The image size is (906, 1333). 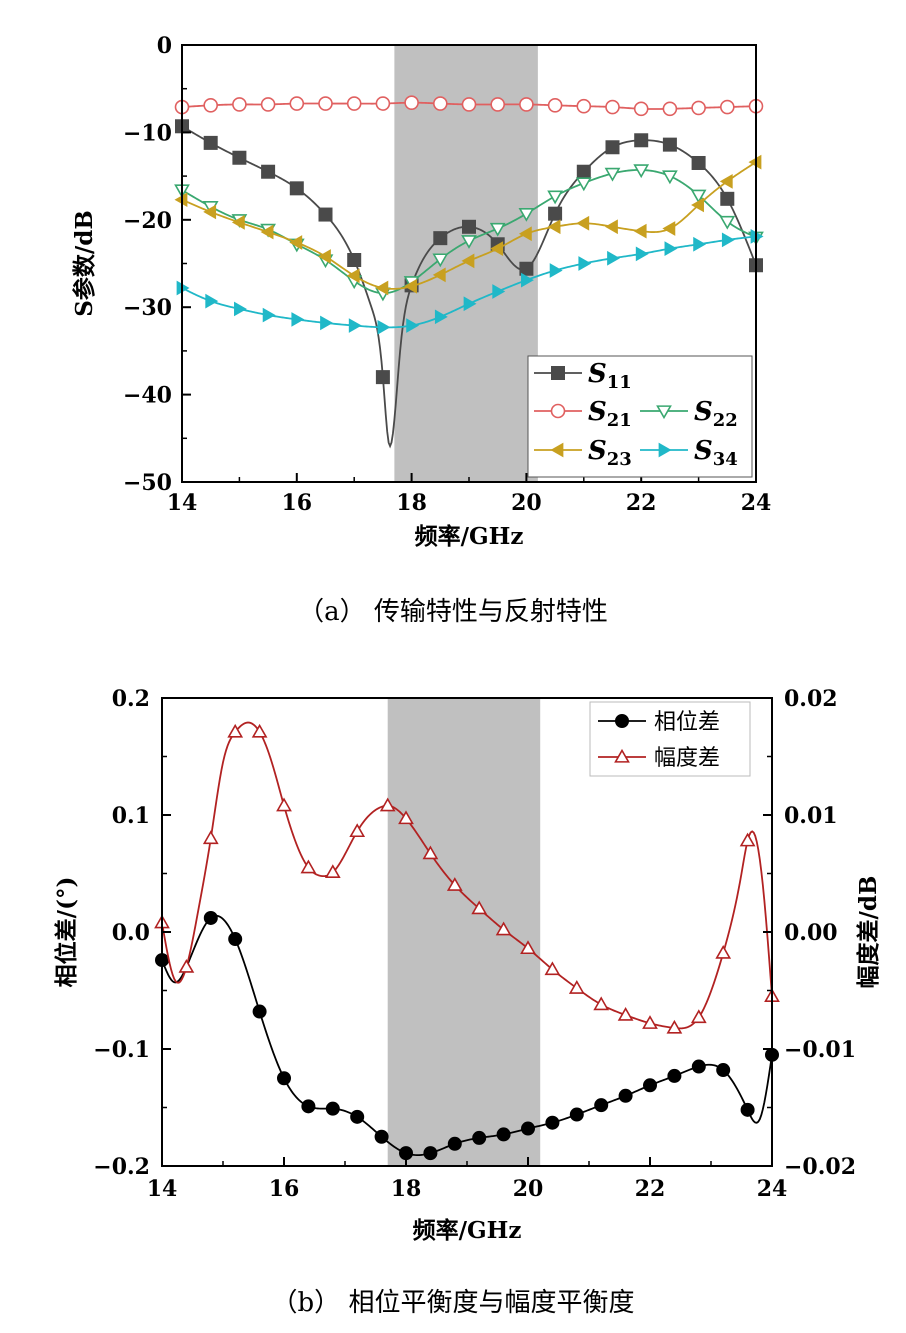 I want to click on chart-b-left-y-axis-label: 相位差/(°), so click(x=66, y=932).